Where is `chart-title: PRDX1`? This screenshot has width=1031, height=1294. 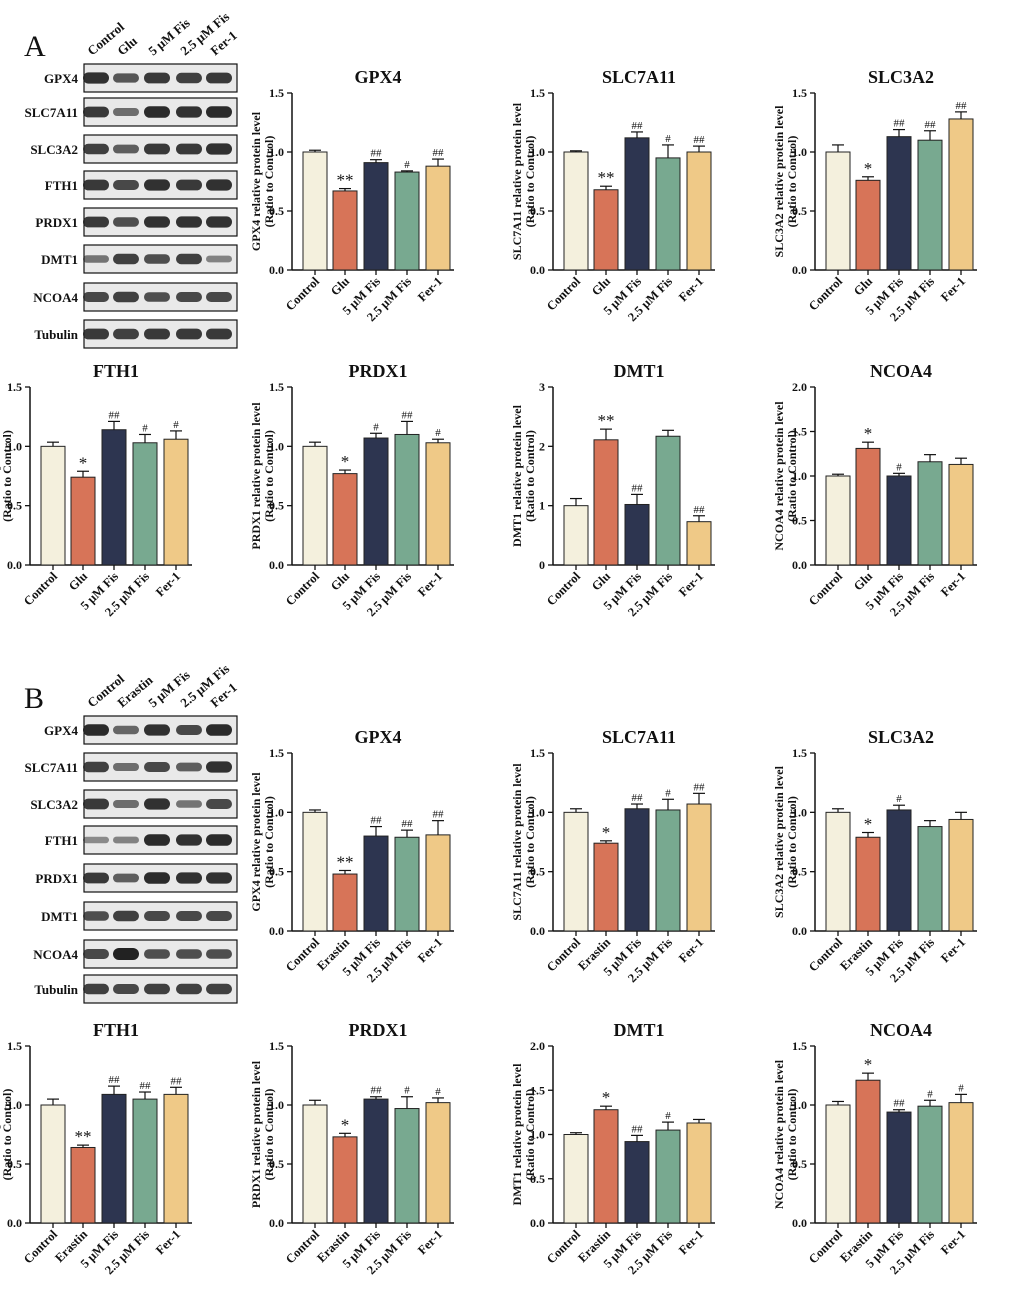 chart-title: PRDX1 is located at coordinates (378, 1030).